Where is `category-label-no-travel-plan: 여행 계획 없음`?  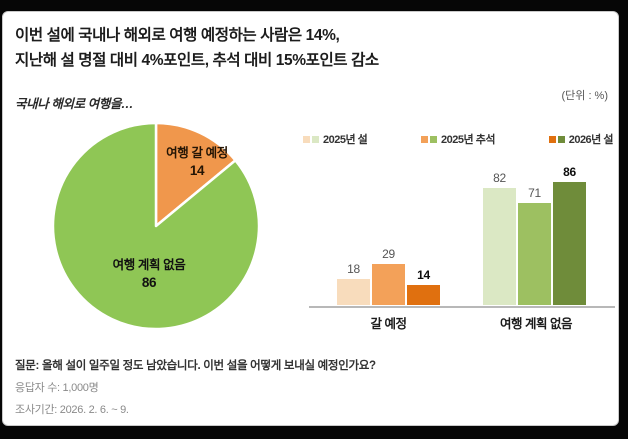
category-label-no-travel-plan: 여행 계획 없음 is located at coordinates (536, 324).